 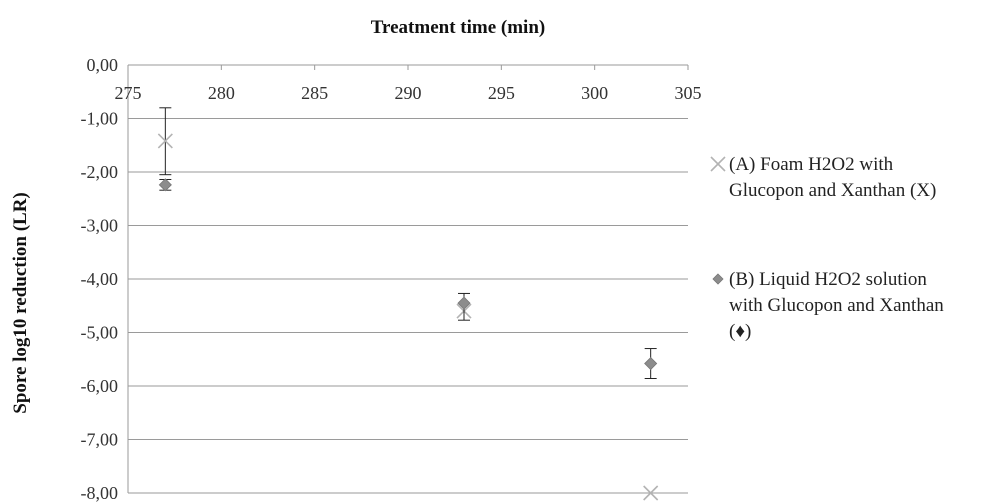 What do you see at coordinates (20, 303) in the screenshot?
I see `y-axis-title: Spore log10 reduction (LR)` at bounding box center [20, 303].